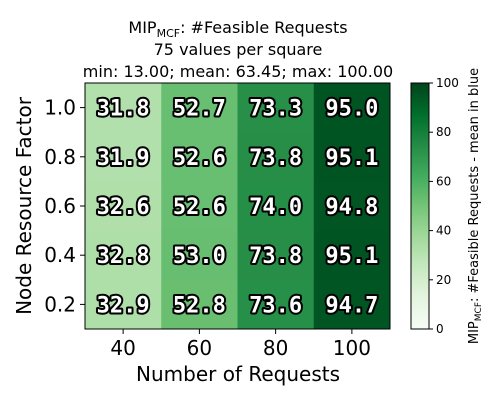 The height and width of the screenshot is (400, 500). Describe the element at coordinates (122, 348) in the screenshot. I see `x-tick-label: 40` at that location.